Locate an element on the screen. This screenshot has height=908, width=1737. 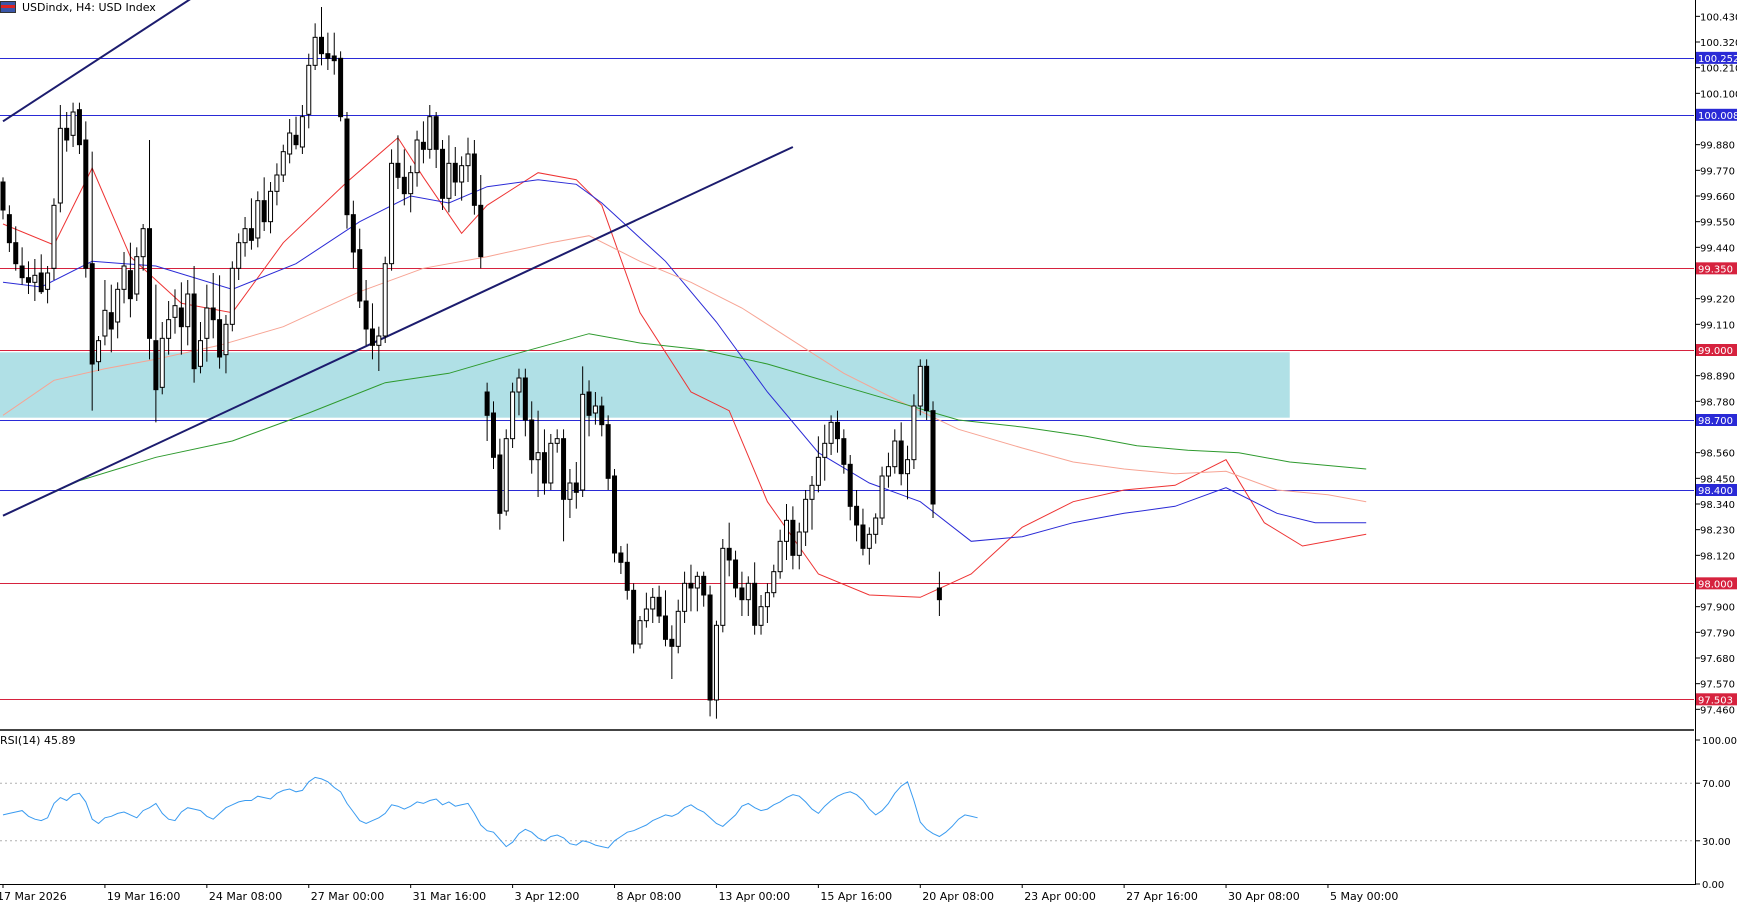
price-tick-label: 100.210 is located at coordinates (1718, 69).